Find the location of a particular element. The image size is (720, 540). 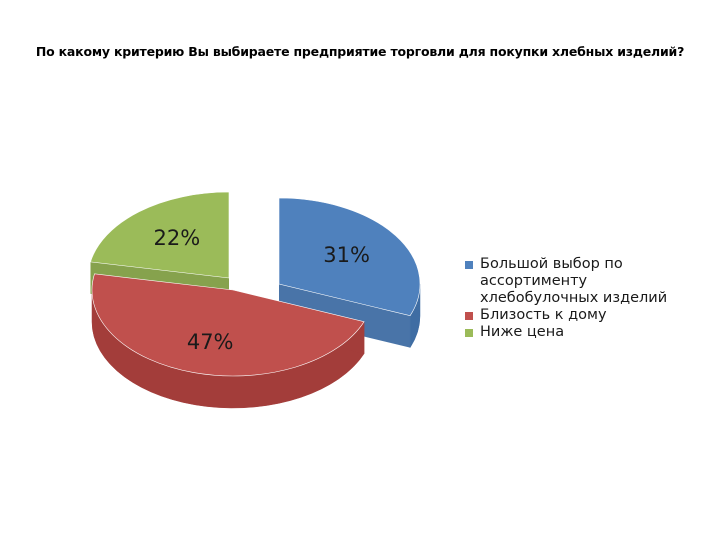

pie-labels: 31% 47% 22% is located at coordinates (262, 290).